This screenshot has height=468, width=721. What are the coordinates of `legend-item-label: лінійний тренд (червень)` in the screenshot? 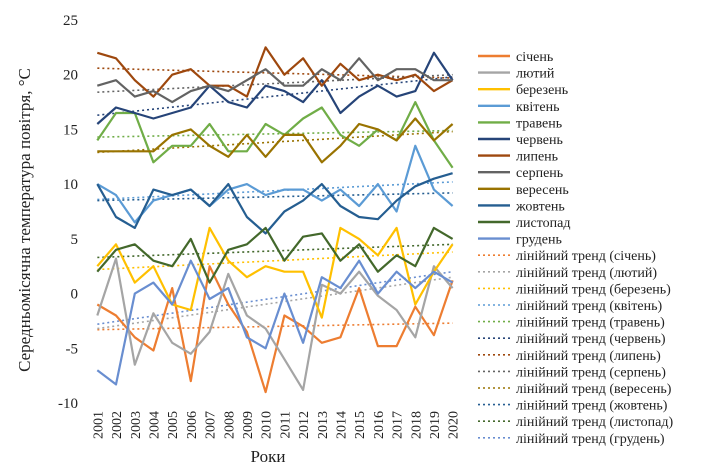 It's located at (591, 339).